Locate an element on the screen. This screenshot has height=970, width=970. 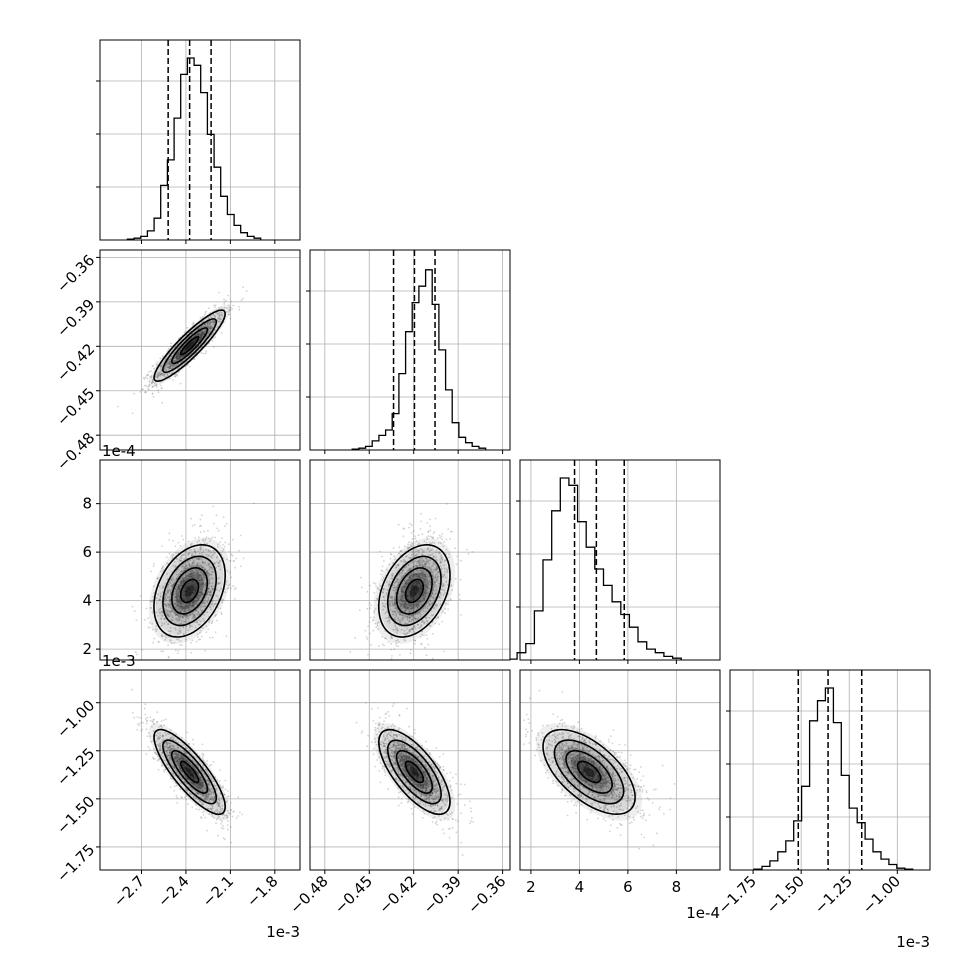
panel-background is located at coordinates (200, 770).